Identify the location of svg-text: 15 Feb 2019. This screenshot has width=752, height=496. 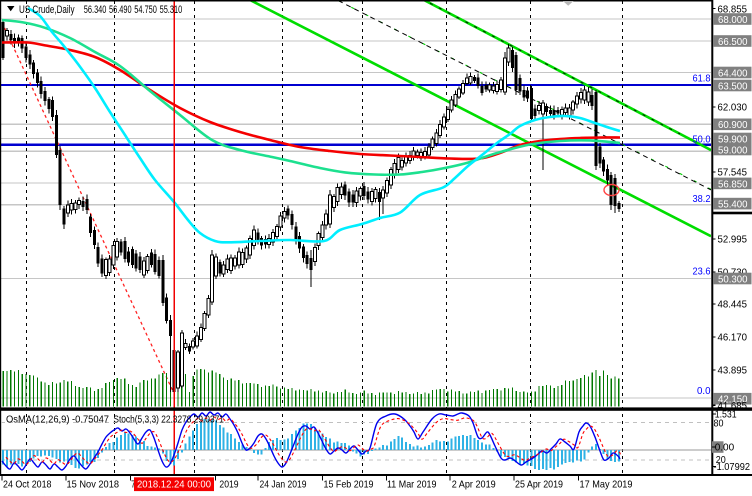
(349, 484).